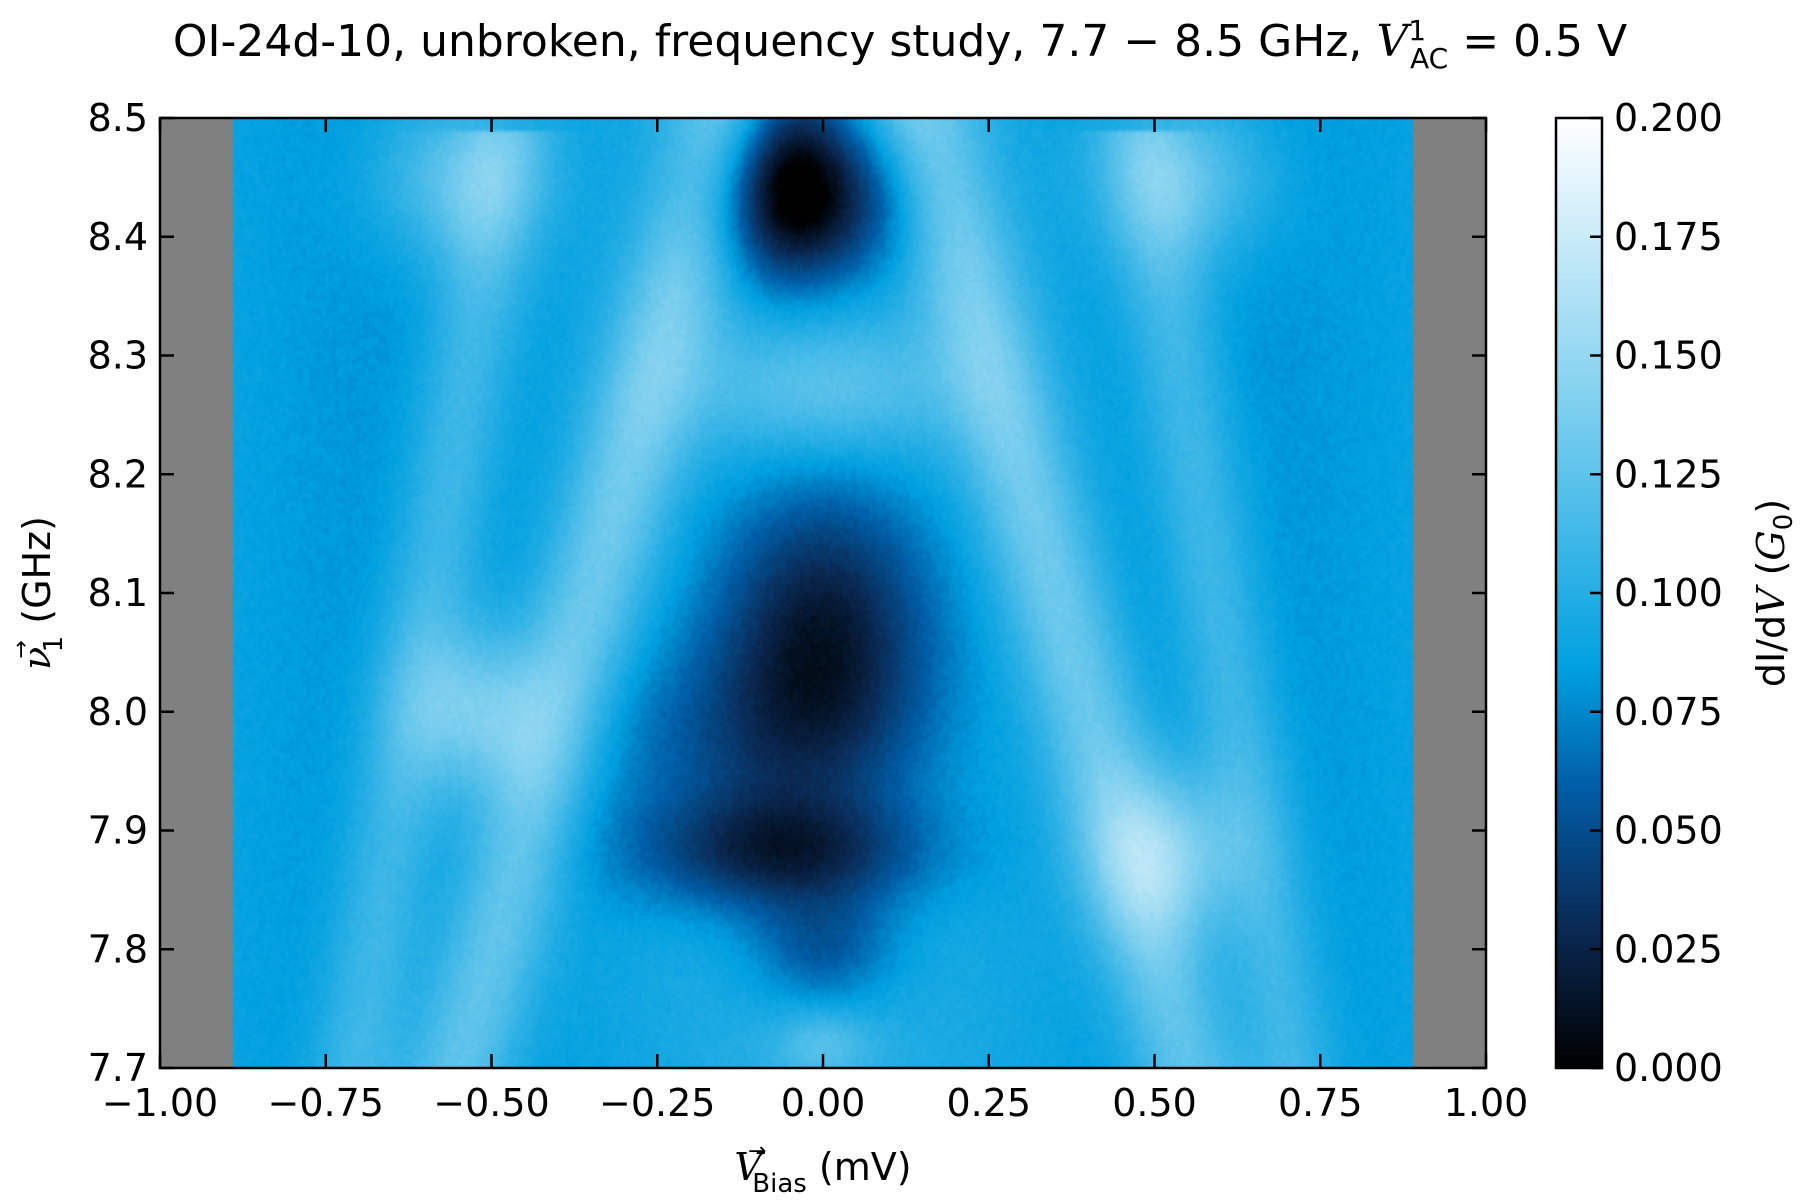 The width and height of the screenshot is (1800, 1200). What do you see at coordinates (822, 1169) in the screenshot?
I see `x-axis-title: V→ Bias (mV)` at bounding box center [822, 1169].